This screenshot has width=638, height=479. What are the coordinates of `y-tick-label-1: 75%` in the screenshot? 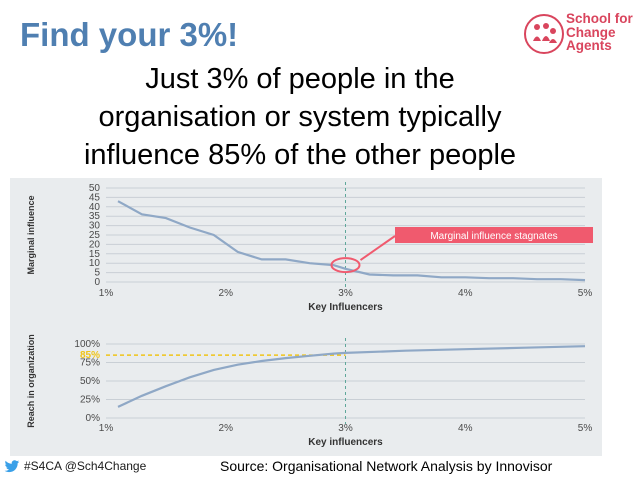 It's located at (90, 363).